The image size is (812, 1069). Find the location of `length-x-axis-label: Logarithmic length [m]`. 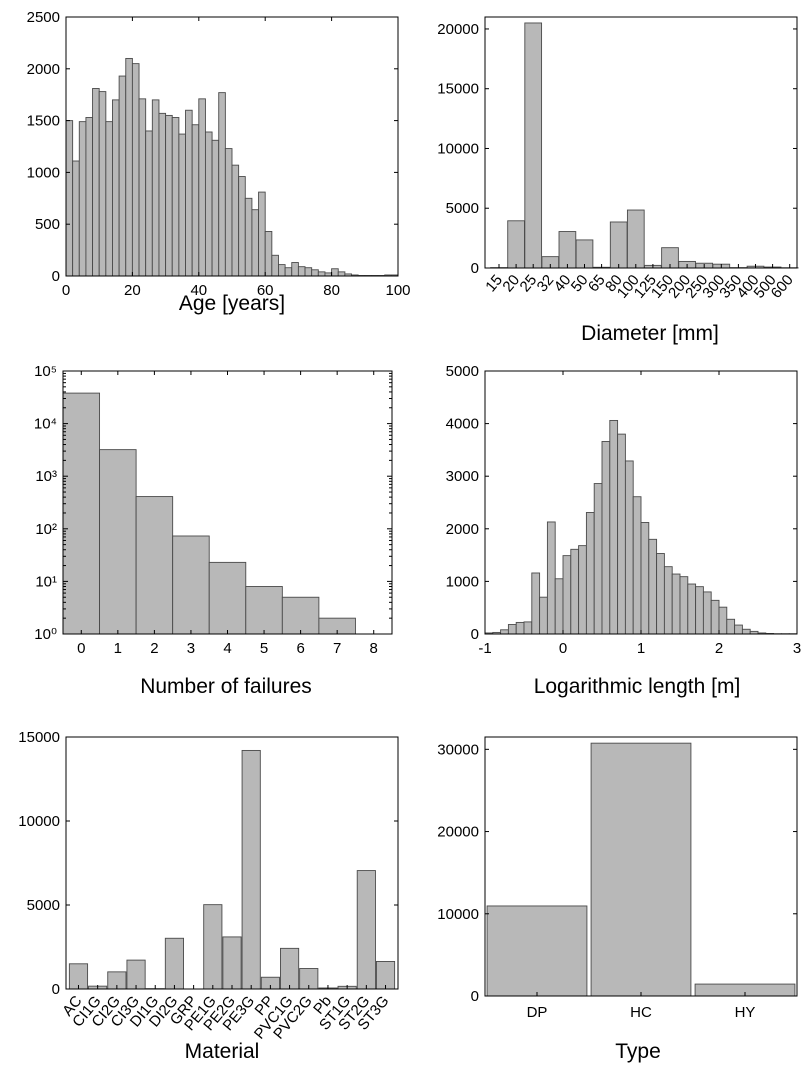

length-x-axis-label: Logarithmic length [m] is located at coordinates (637, 686).